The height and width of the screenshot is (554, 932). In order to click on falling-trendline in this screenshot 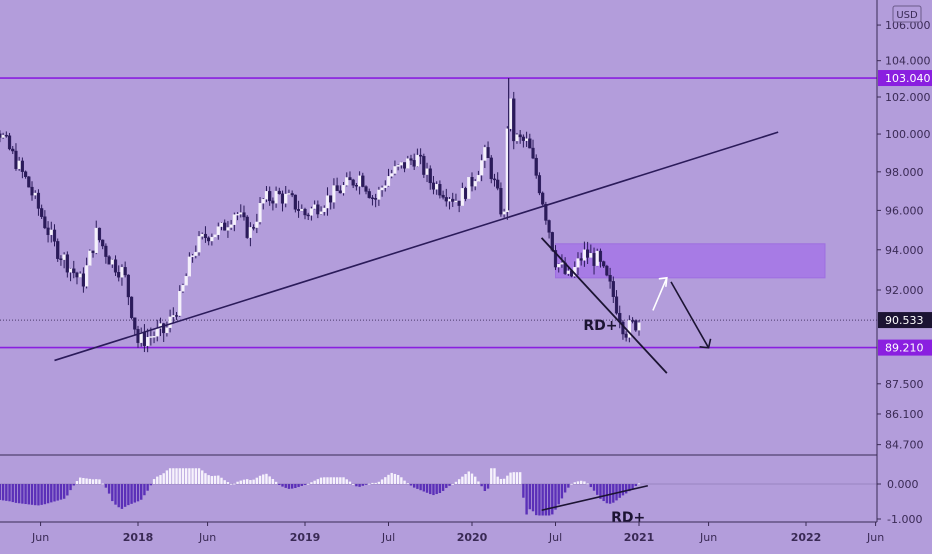, I will do `click(604, 305)`.